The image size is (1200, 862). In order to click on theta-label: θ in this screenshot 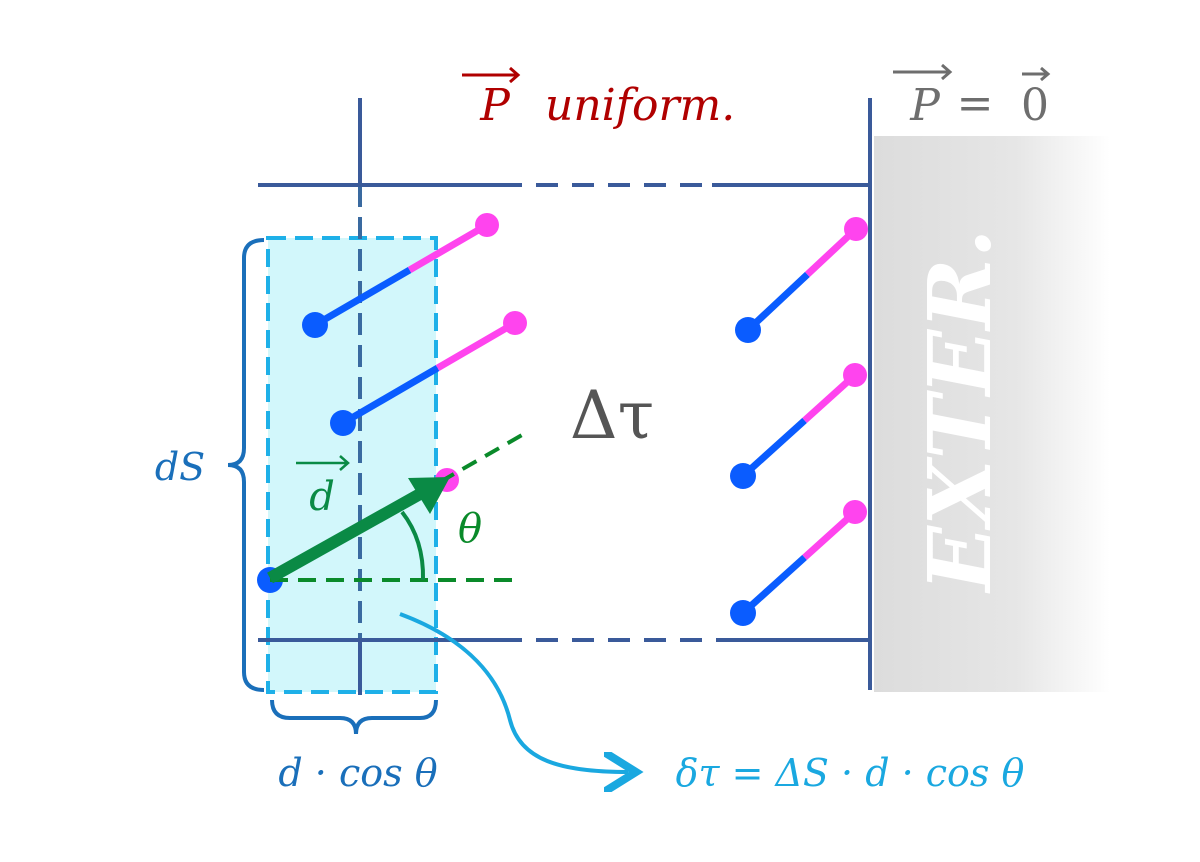, I will do `click(470, 529)`.